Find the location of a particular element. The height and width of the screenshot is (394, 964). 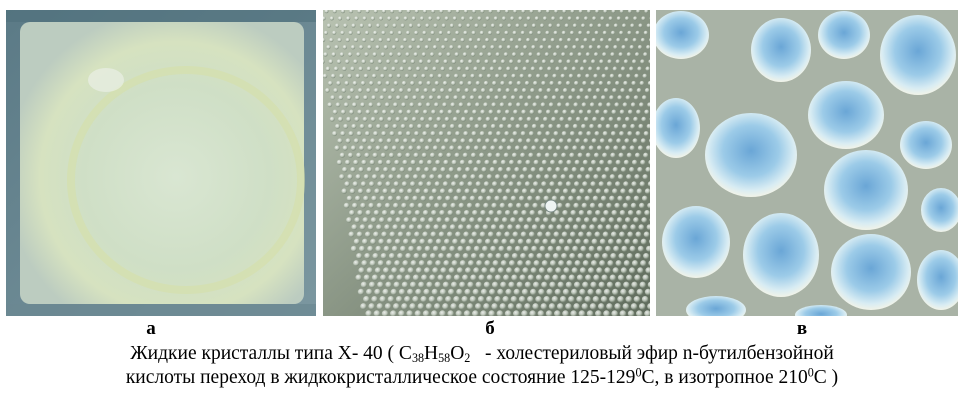

formula-subscript: 2 is located at coordinates (467, 358).